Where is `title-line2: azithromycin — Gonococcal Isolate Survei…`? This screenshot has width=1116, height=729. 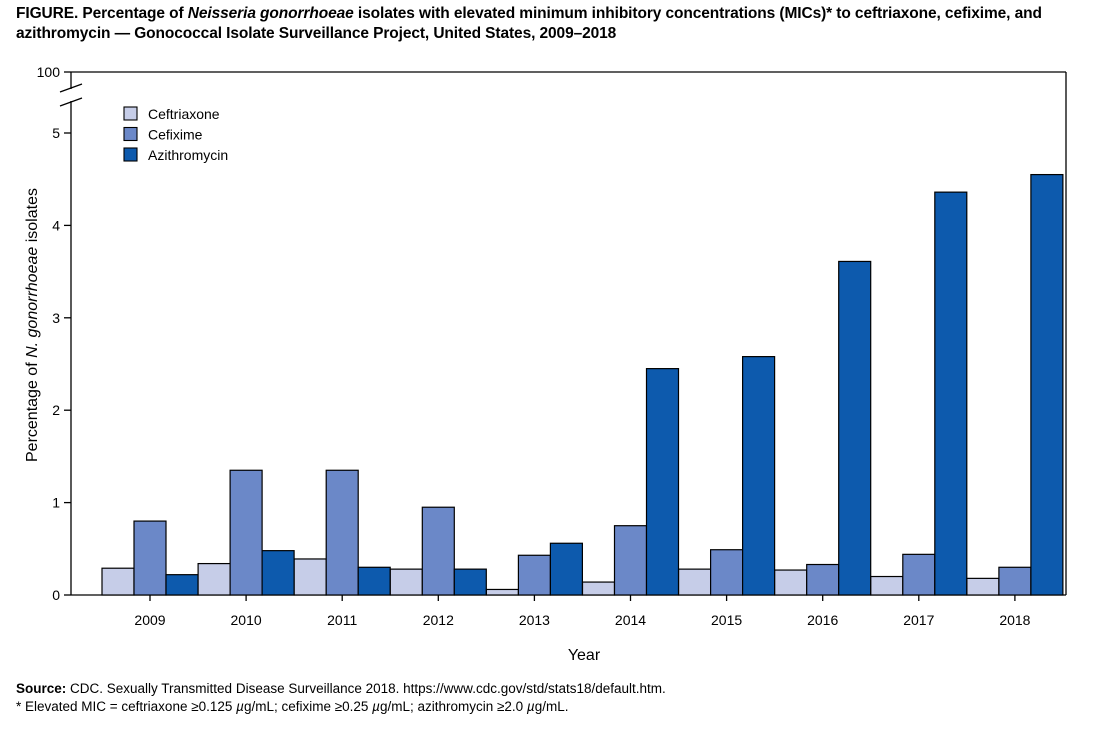
title-line2: azithromycin — Gonococcal Isolate Survei… is located at coordinates (316, 33).